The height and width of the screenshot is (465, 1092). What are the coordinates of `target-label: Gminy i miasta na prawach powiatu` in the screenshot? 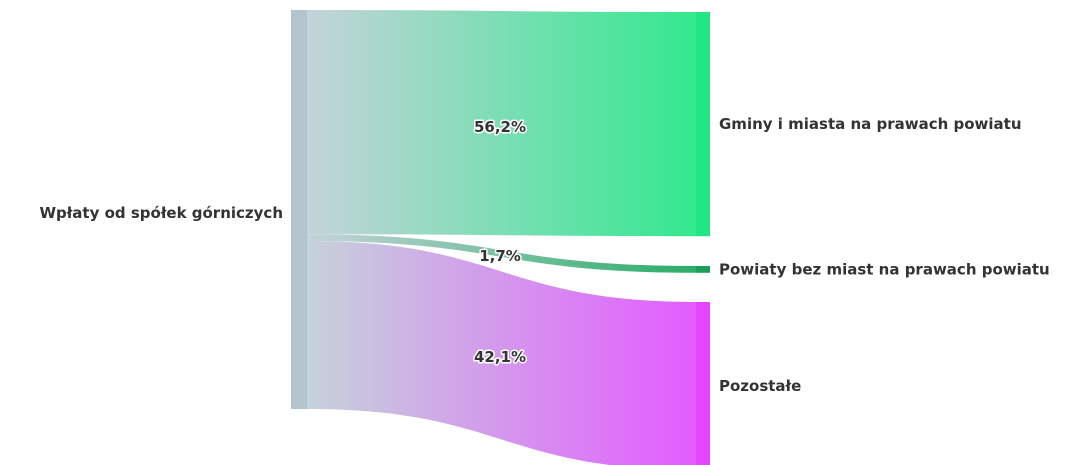 It's located at (870, 124).